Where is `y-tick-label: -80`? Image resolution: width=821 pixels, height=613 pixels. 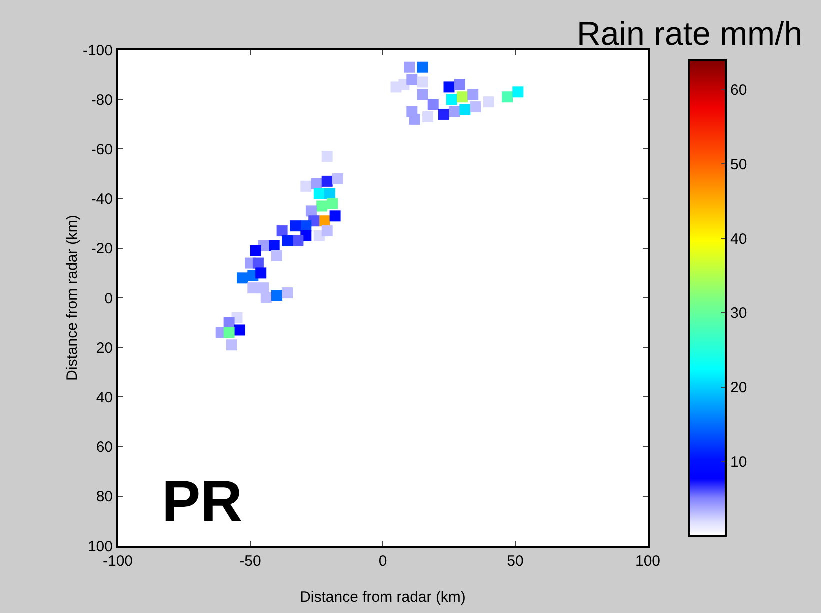 y-tick-label: -80 is located at coordinates (102, 100).